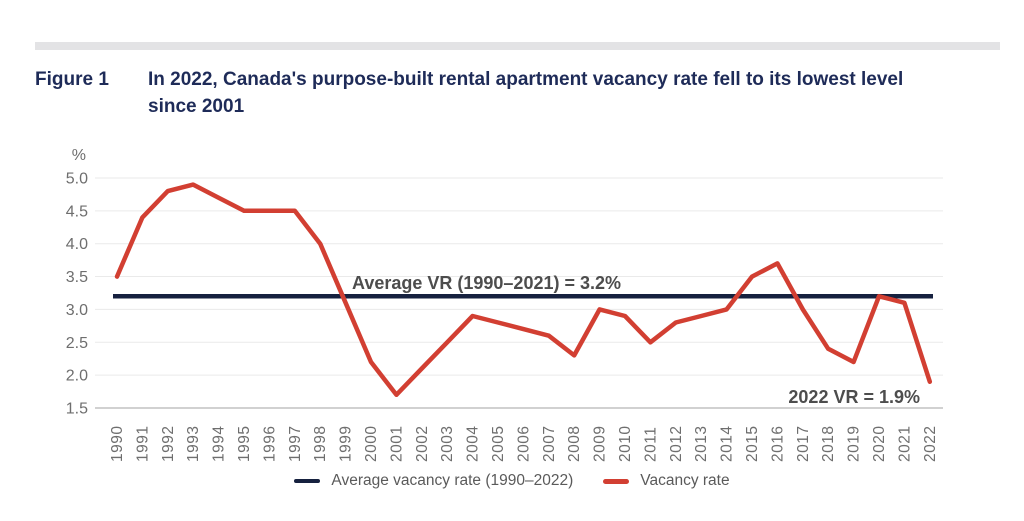 The height and width of the screenshot is (521, 1024). I want to click on x-tick-label: 2000, so click(371, 444).